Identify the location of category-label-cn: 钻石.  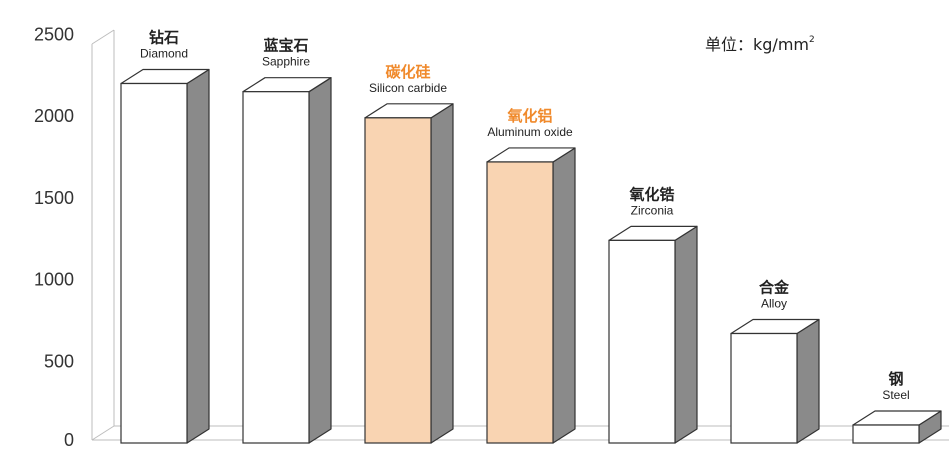
(164, 38).